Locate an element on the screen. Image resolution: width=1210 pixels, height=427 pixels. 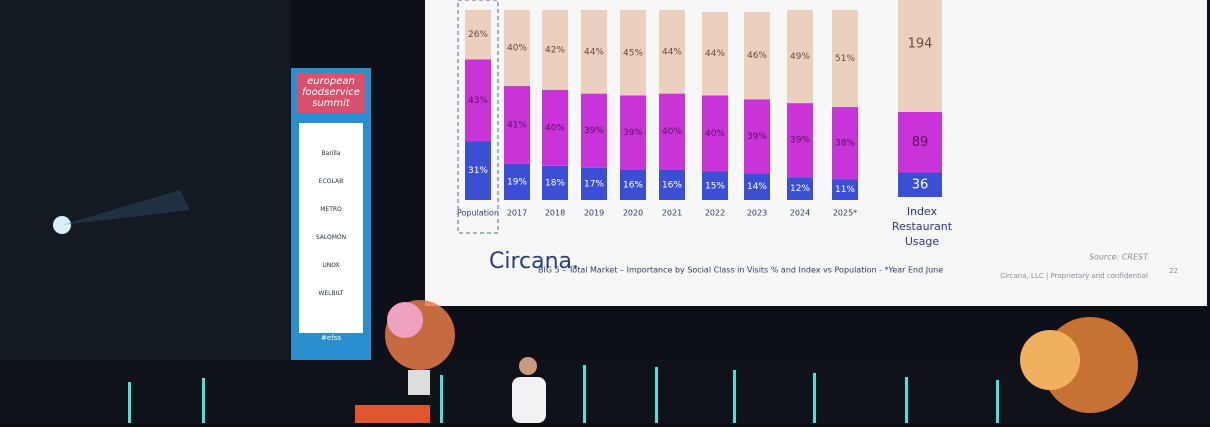
hashtag: #efss is located at coordinates (331, 338).